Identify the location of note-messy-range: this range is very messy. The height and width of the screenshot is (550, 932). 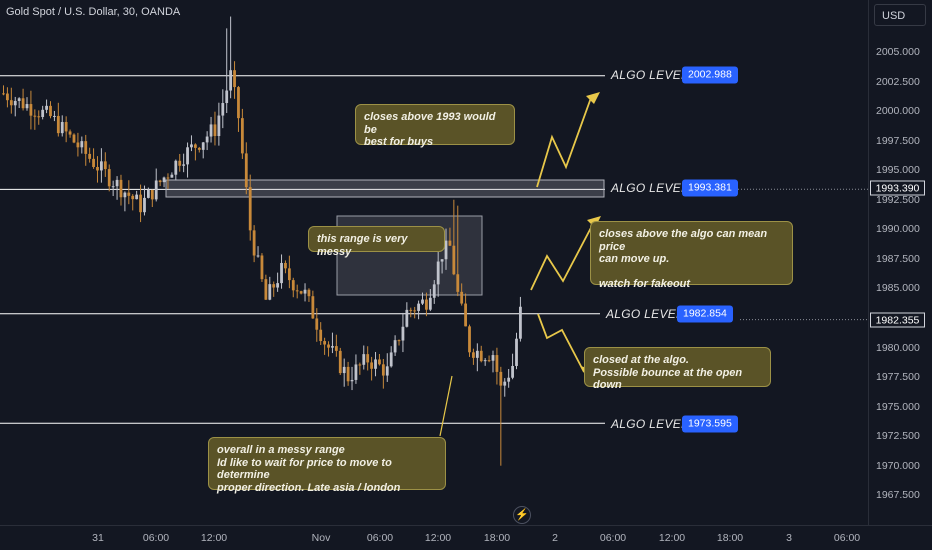
(376, 242).